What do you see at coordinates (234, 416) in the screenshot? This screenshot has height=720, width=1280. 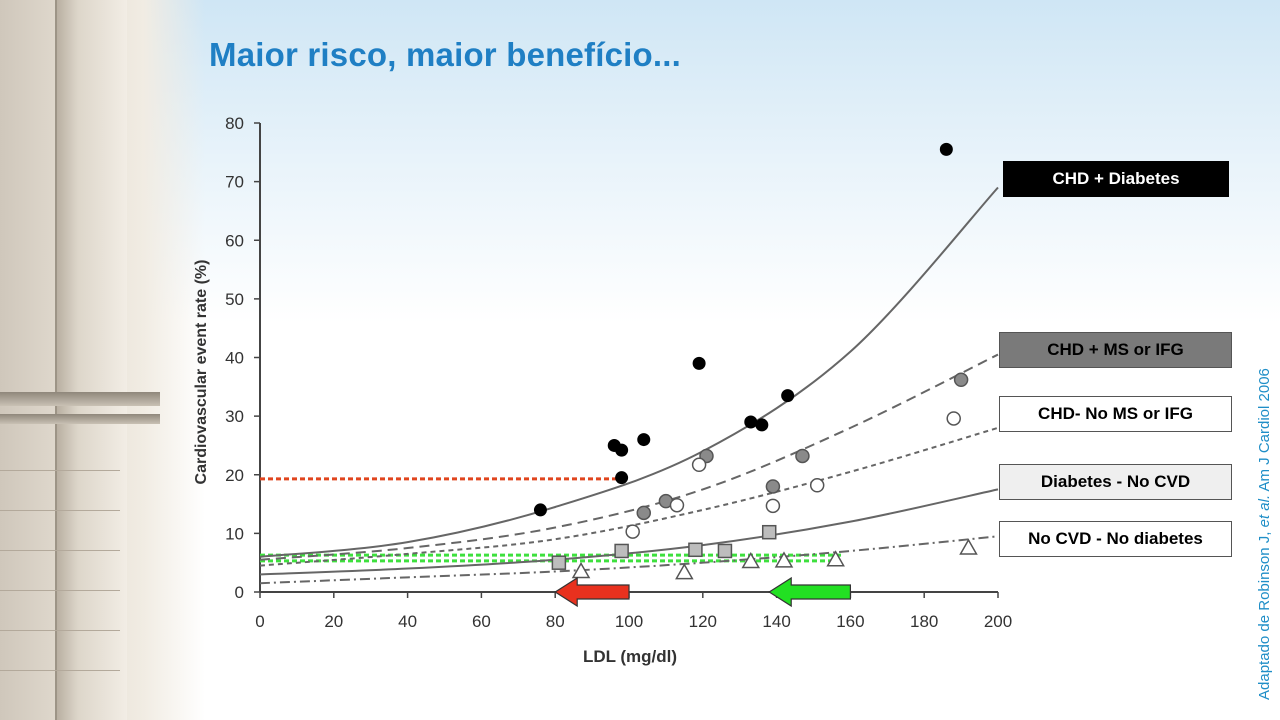 I see `y-tick-label: 30` at bounding box center [234, 416].